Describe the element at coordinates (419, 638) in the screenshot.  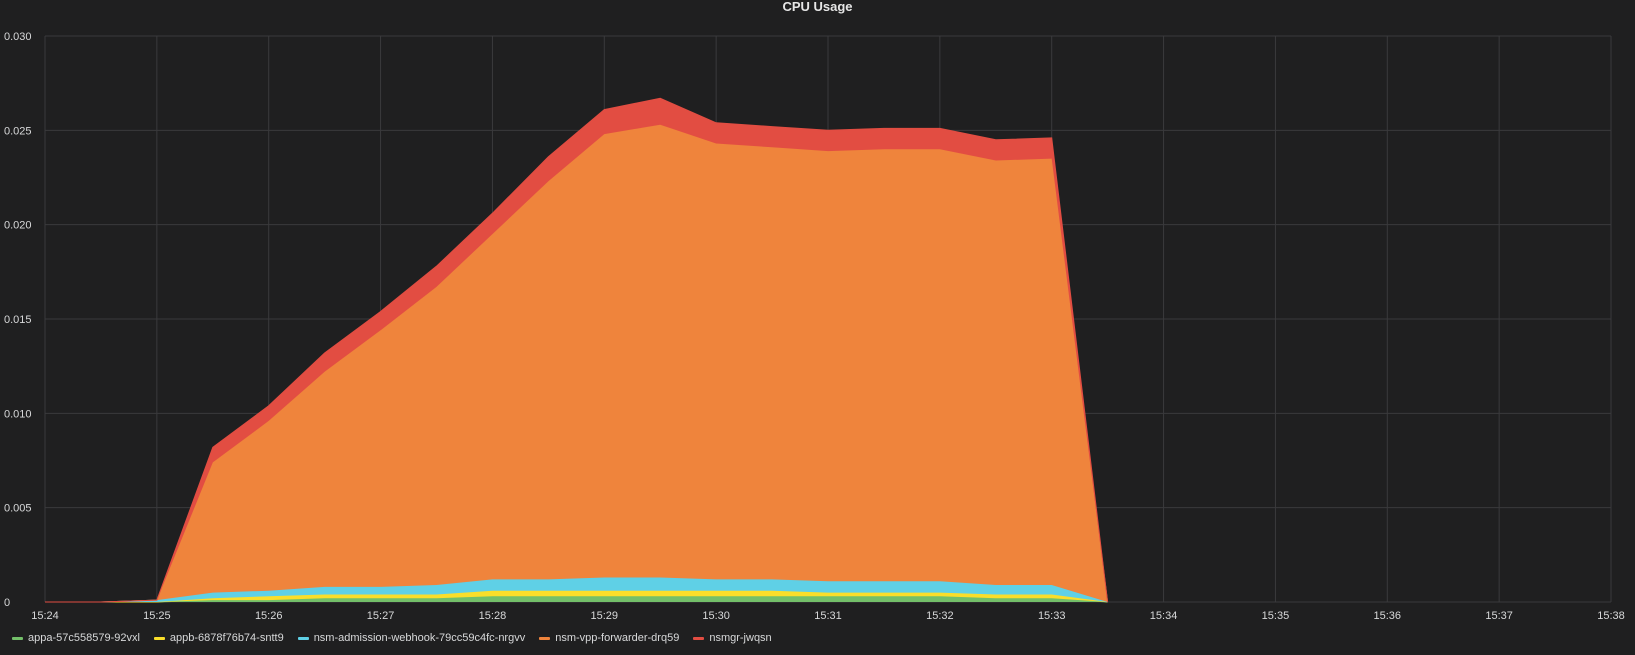
I see `legend-label: nsm-admission-webhook-79cc59c4fc-nrgvv` at that location.